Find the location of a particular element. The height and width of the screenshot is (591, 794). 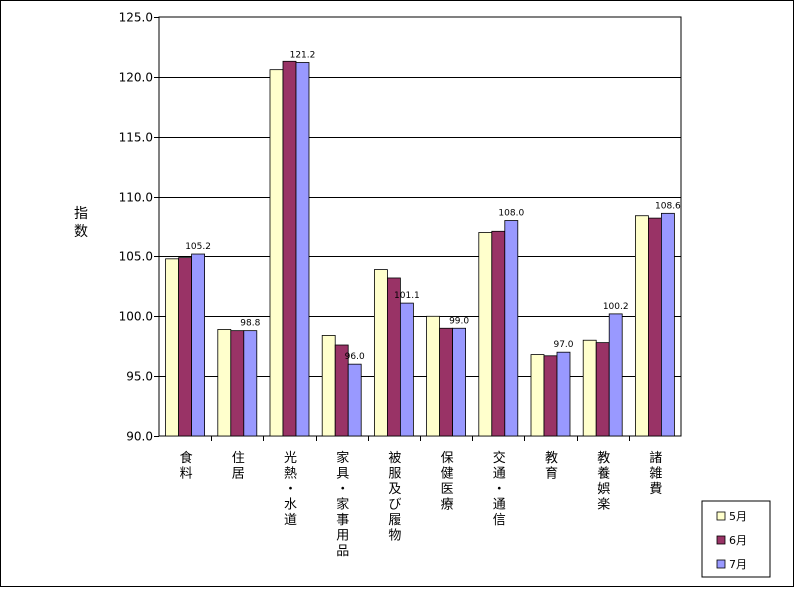

category-label-char: 健 is located at coordinates (447, 474).